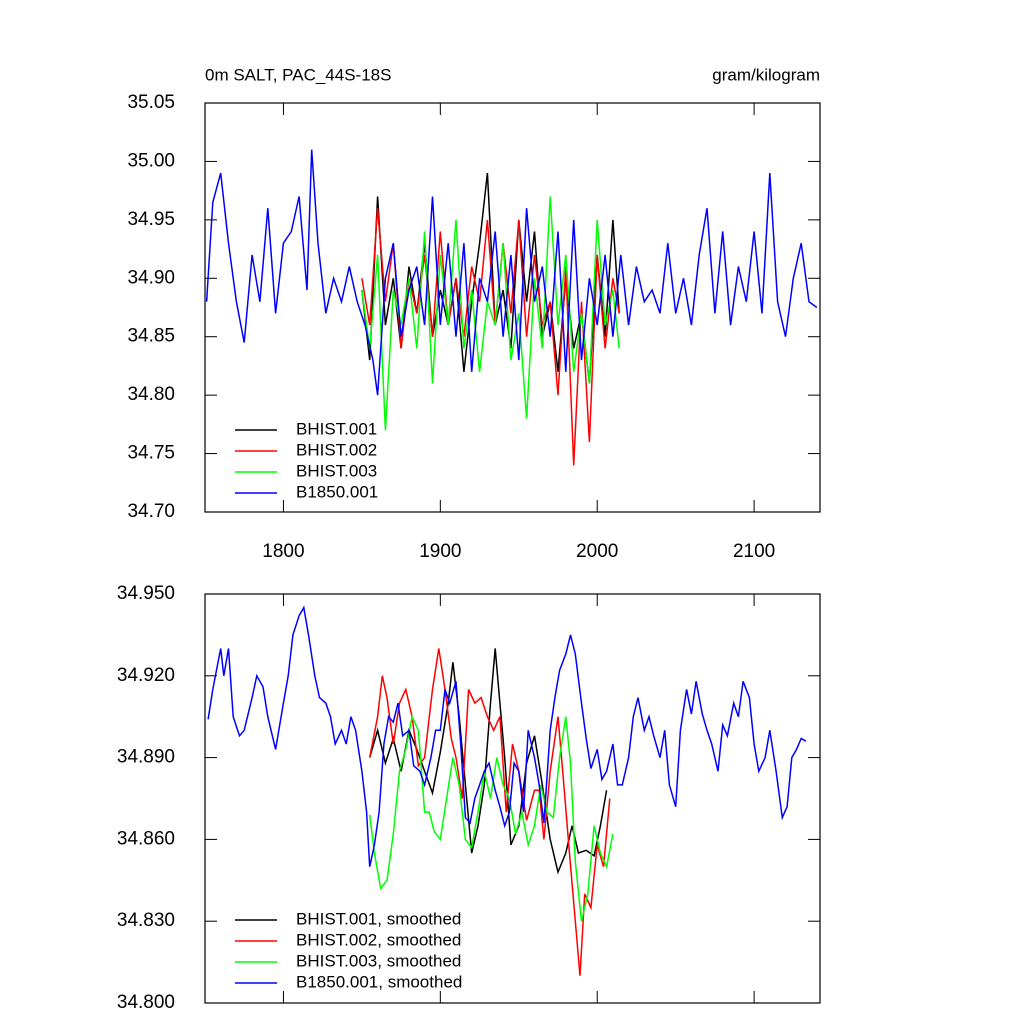  I want to click on y-tick-label: 34.90, so click(151, 277).